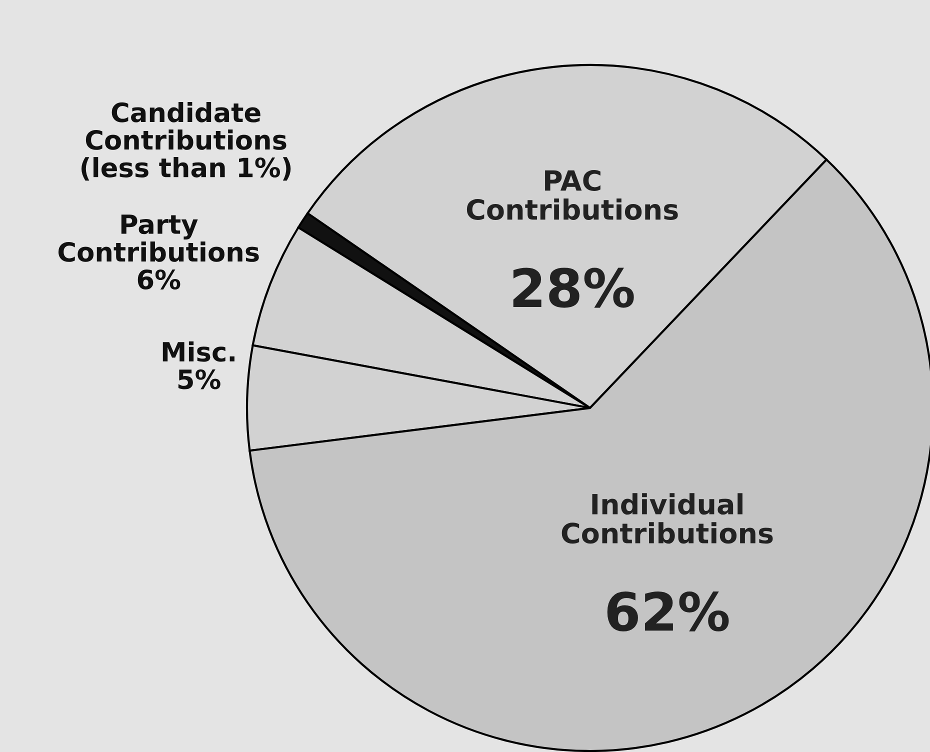 The width and height of the screenshot is (930, 752). I want to click on slice-label: PAC Contributions, so click(572, 195).